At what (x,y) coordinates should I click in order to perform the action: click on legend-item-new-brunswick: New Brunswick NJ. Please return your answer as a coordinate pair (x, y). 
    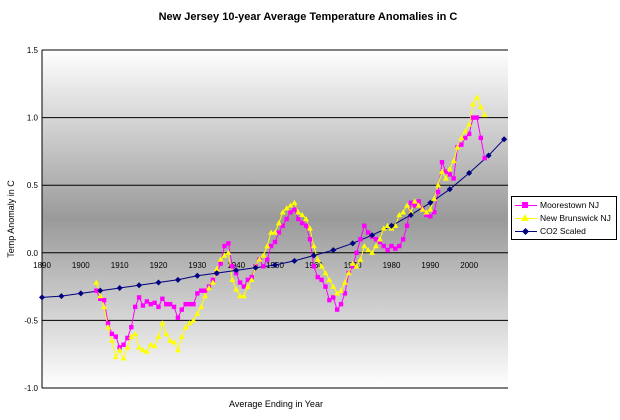
    Looking at the image, I should click on (564, 218).